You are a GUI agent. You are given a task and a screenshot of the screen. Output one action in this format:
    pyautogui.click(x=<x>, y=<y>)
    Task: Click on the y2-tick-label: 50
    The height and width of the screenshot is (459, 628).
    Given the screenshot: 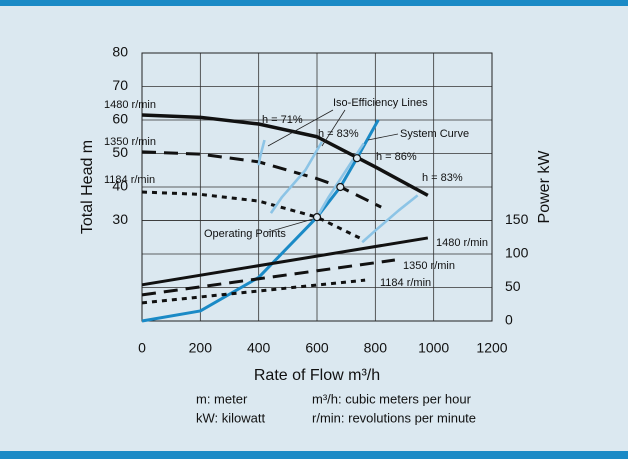 What is the action you would take?
    pyautogui.click(x=513, y=286)
    